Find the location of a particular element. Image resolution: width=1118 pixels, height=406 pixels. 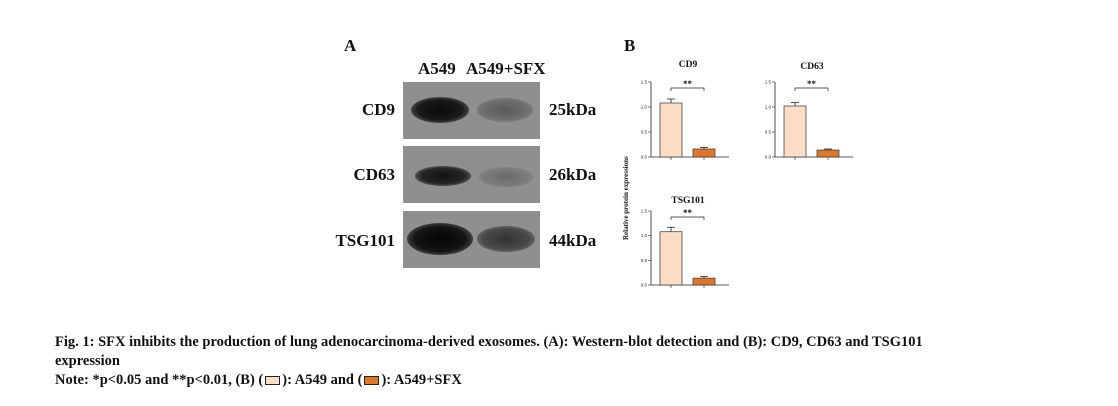

tsg101-y-tick-label: 0.0 is located at coordinates (644, 285).